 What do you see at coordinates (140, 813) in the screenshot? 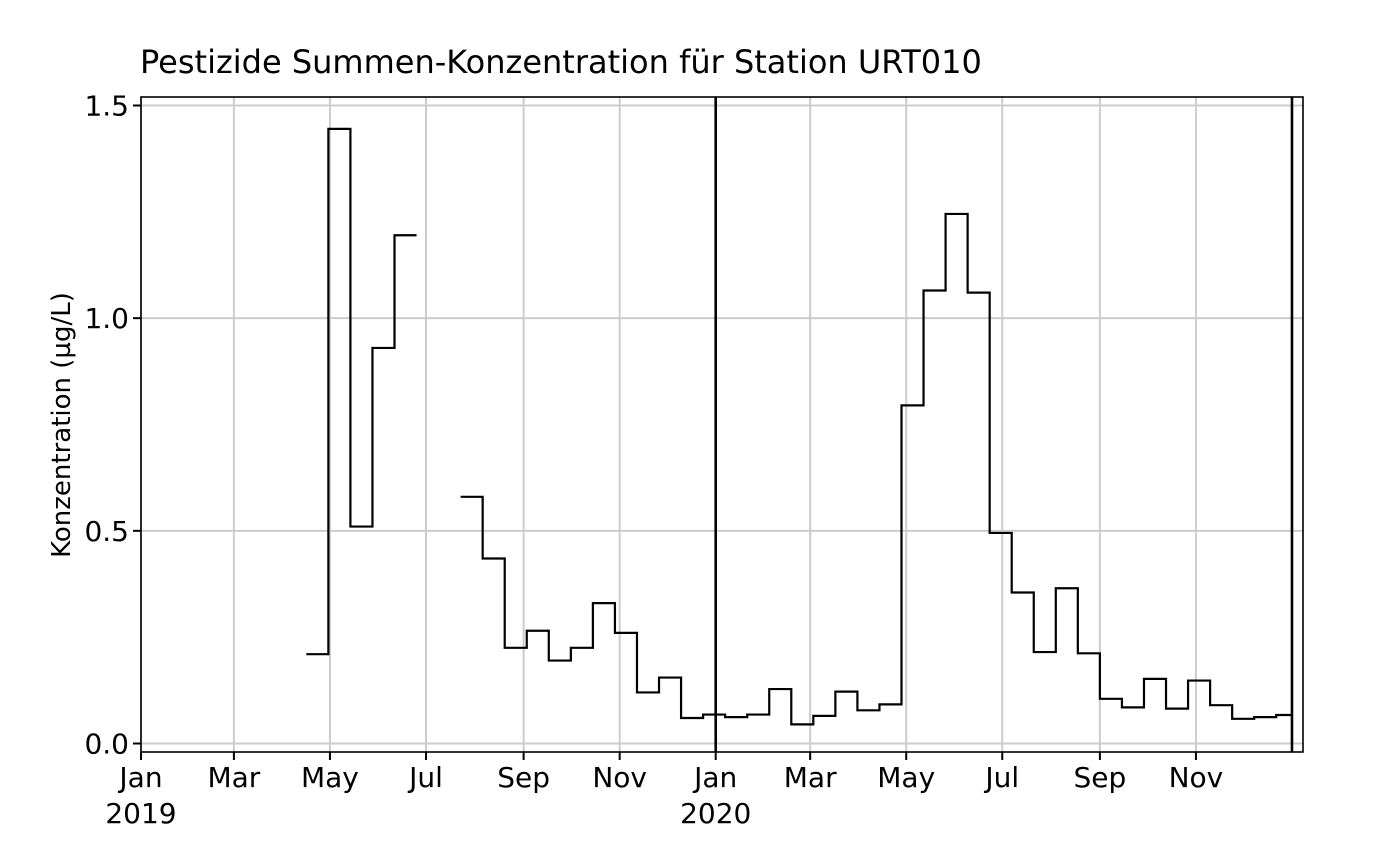
I see `x-tick-year-label: 2019` at bounding box center [140, 813].